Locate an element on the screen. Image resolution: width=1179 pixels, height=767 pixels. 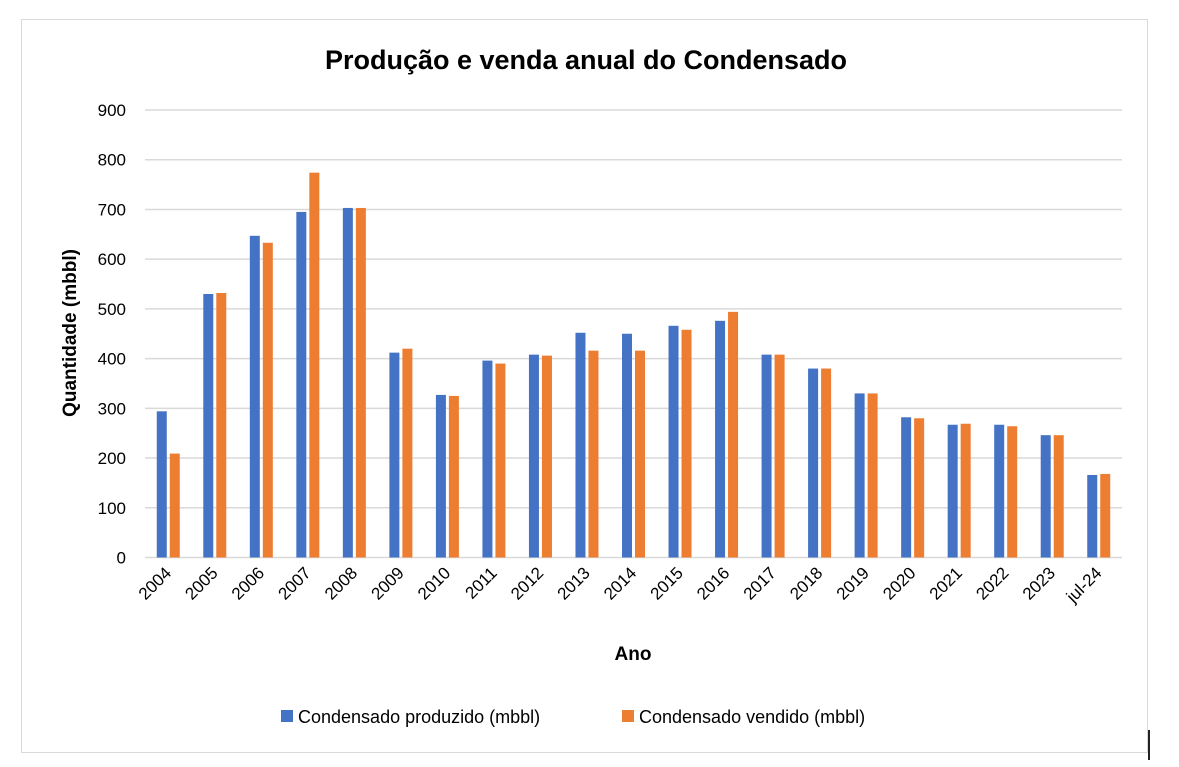
bar-vendido-2022 is located at coordinates (1012, 492).